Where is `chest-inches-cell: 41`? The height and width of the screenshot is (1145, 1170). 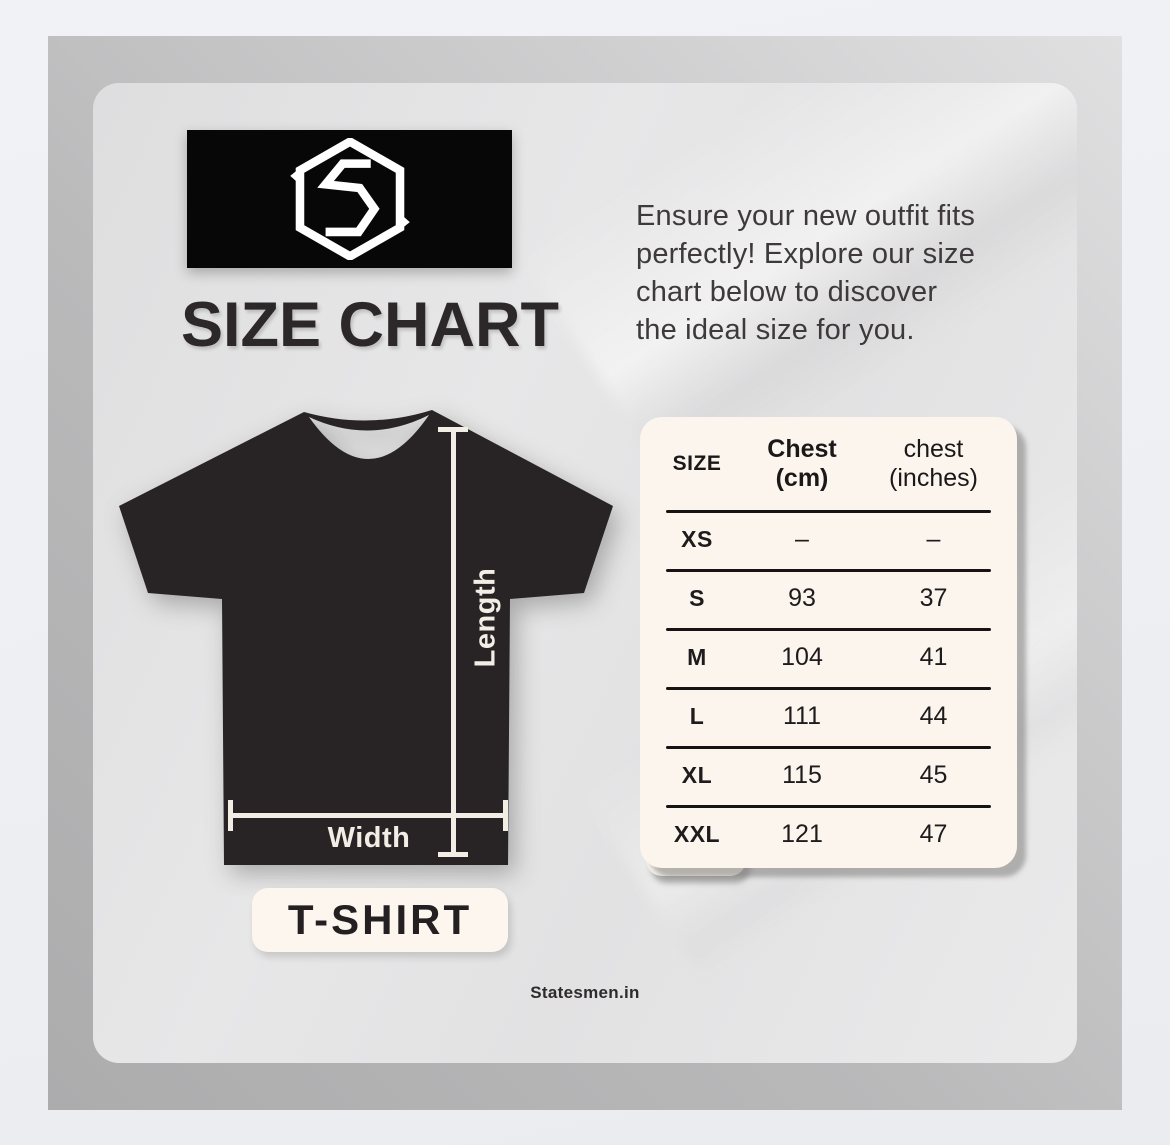
chest-inches-cell: 41 is located at coordinates (933, 657).